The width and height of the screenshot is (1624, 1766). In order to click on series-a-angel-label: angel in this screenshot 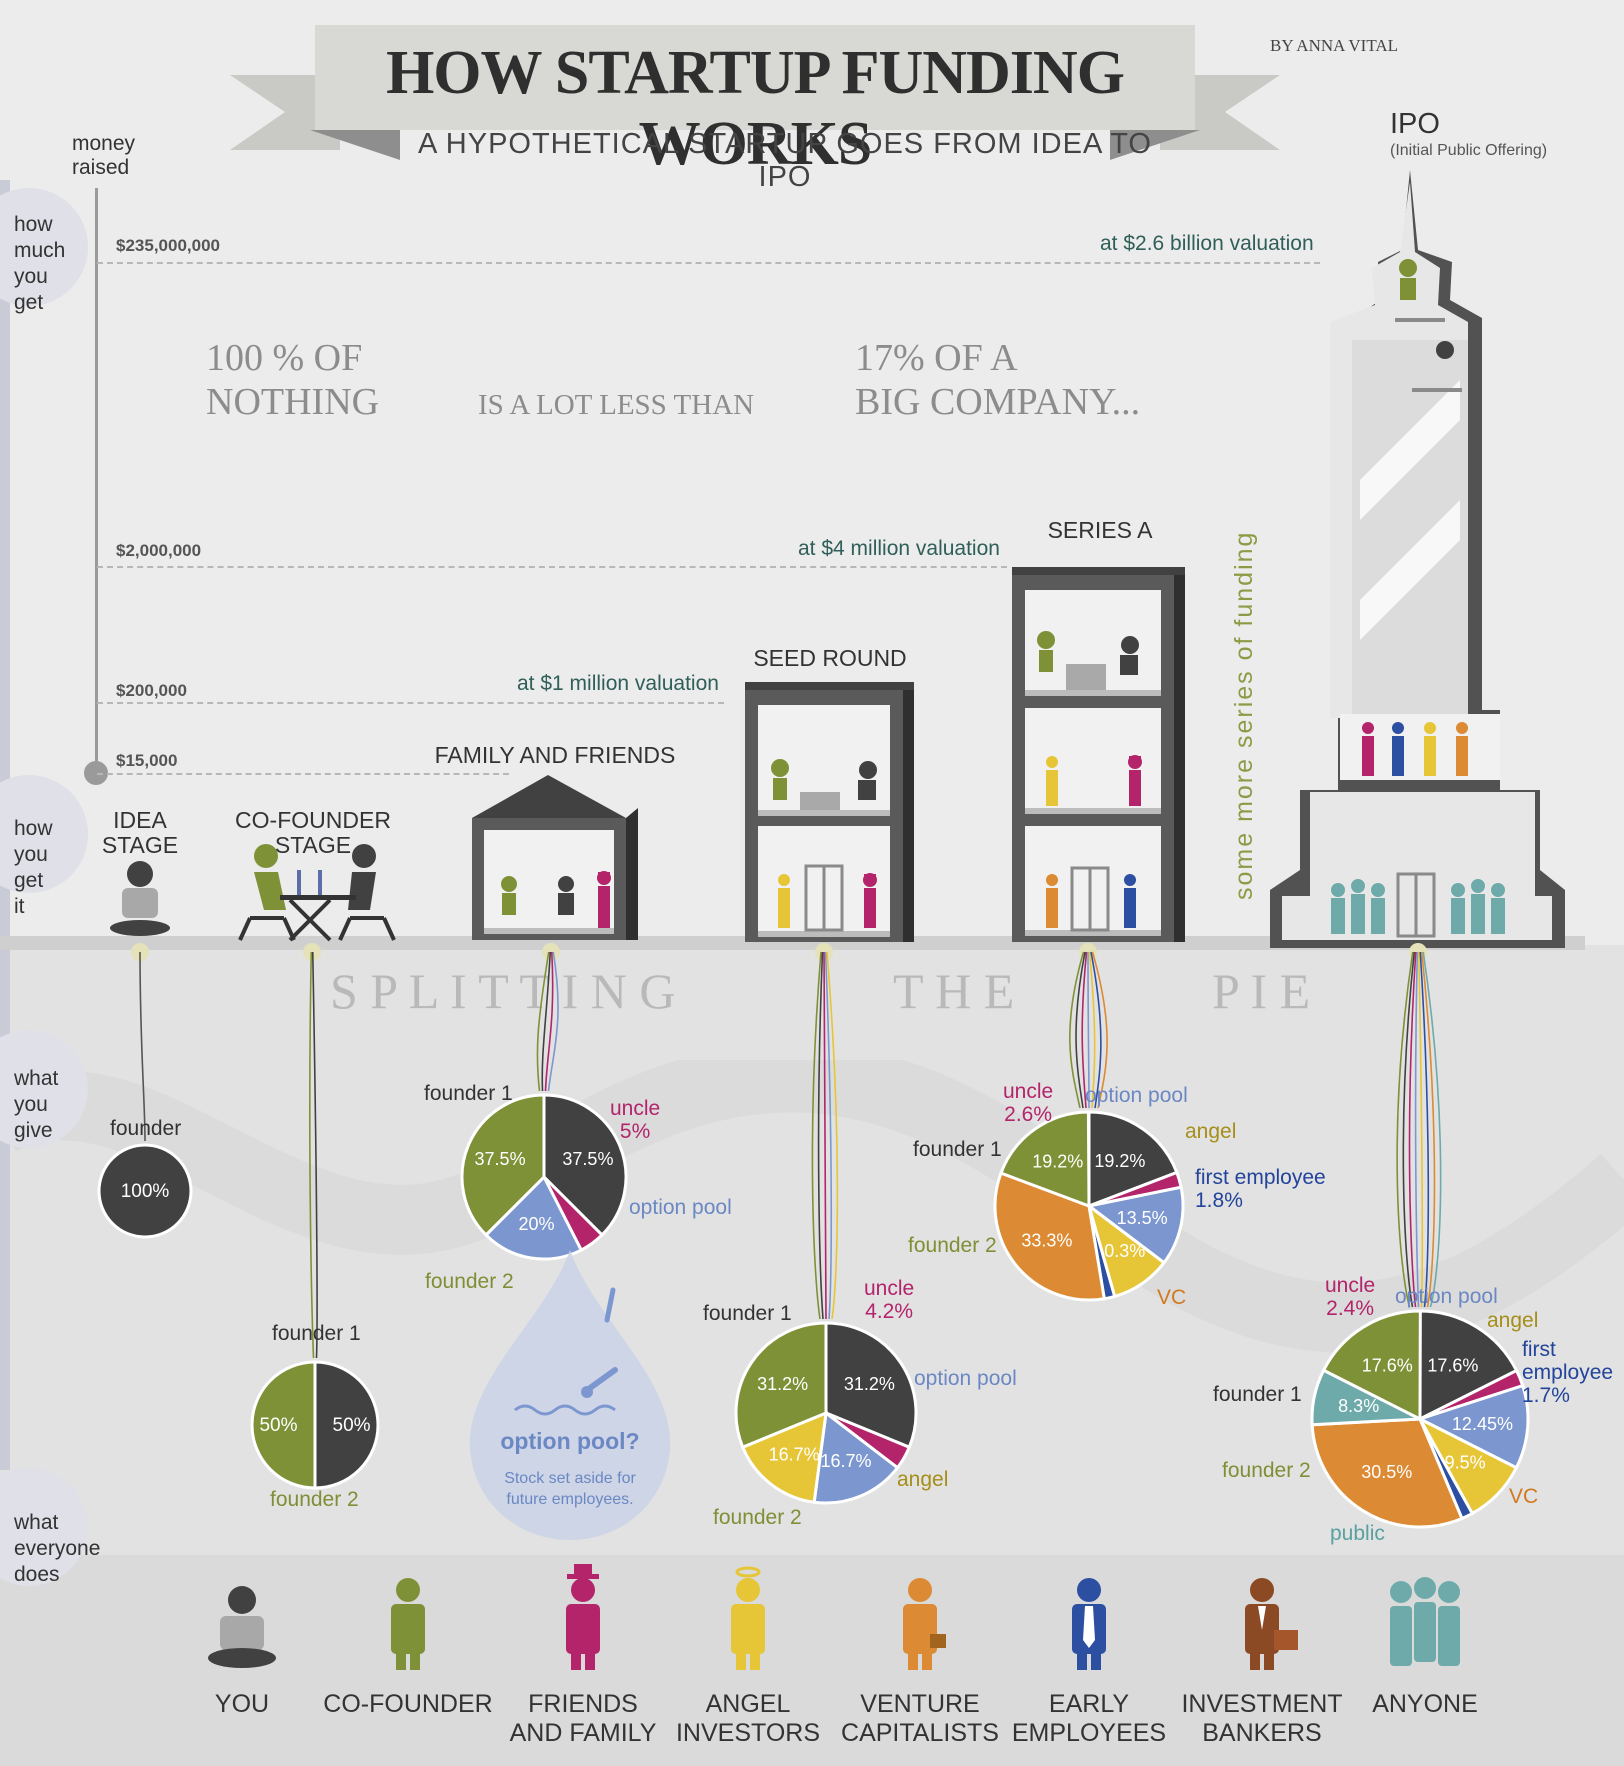, I will do `click(1211, 1131)`.